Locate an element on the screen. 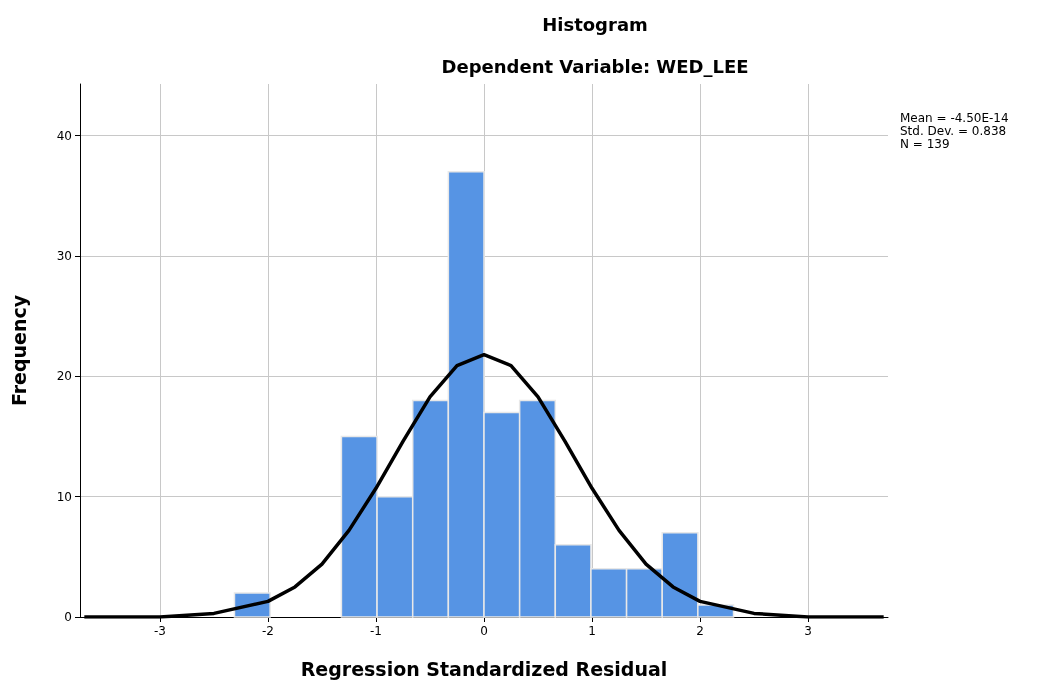 The width and height of the screenshot is (1040, 683). y-axis-title: Frequency is located at coordinates (18, 350).